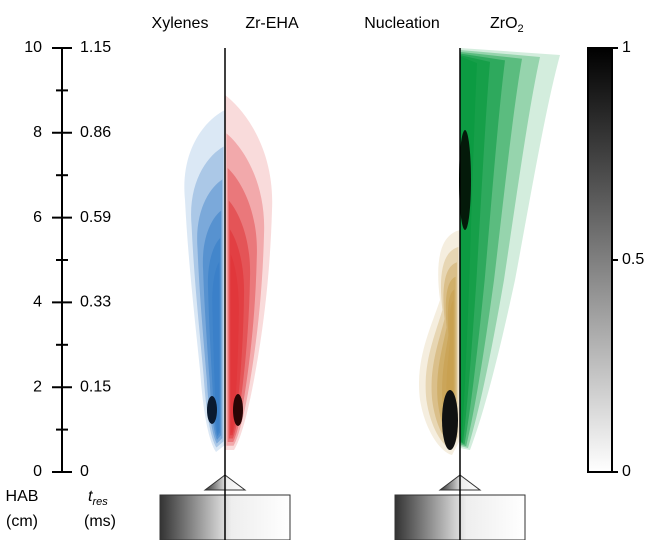 This screenshot has width=652, height=540. What do you see at coordinates (37, 217) in the screenshot?
I see `y-tick-label: 6` at bounding box center [37, 217].